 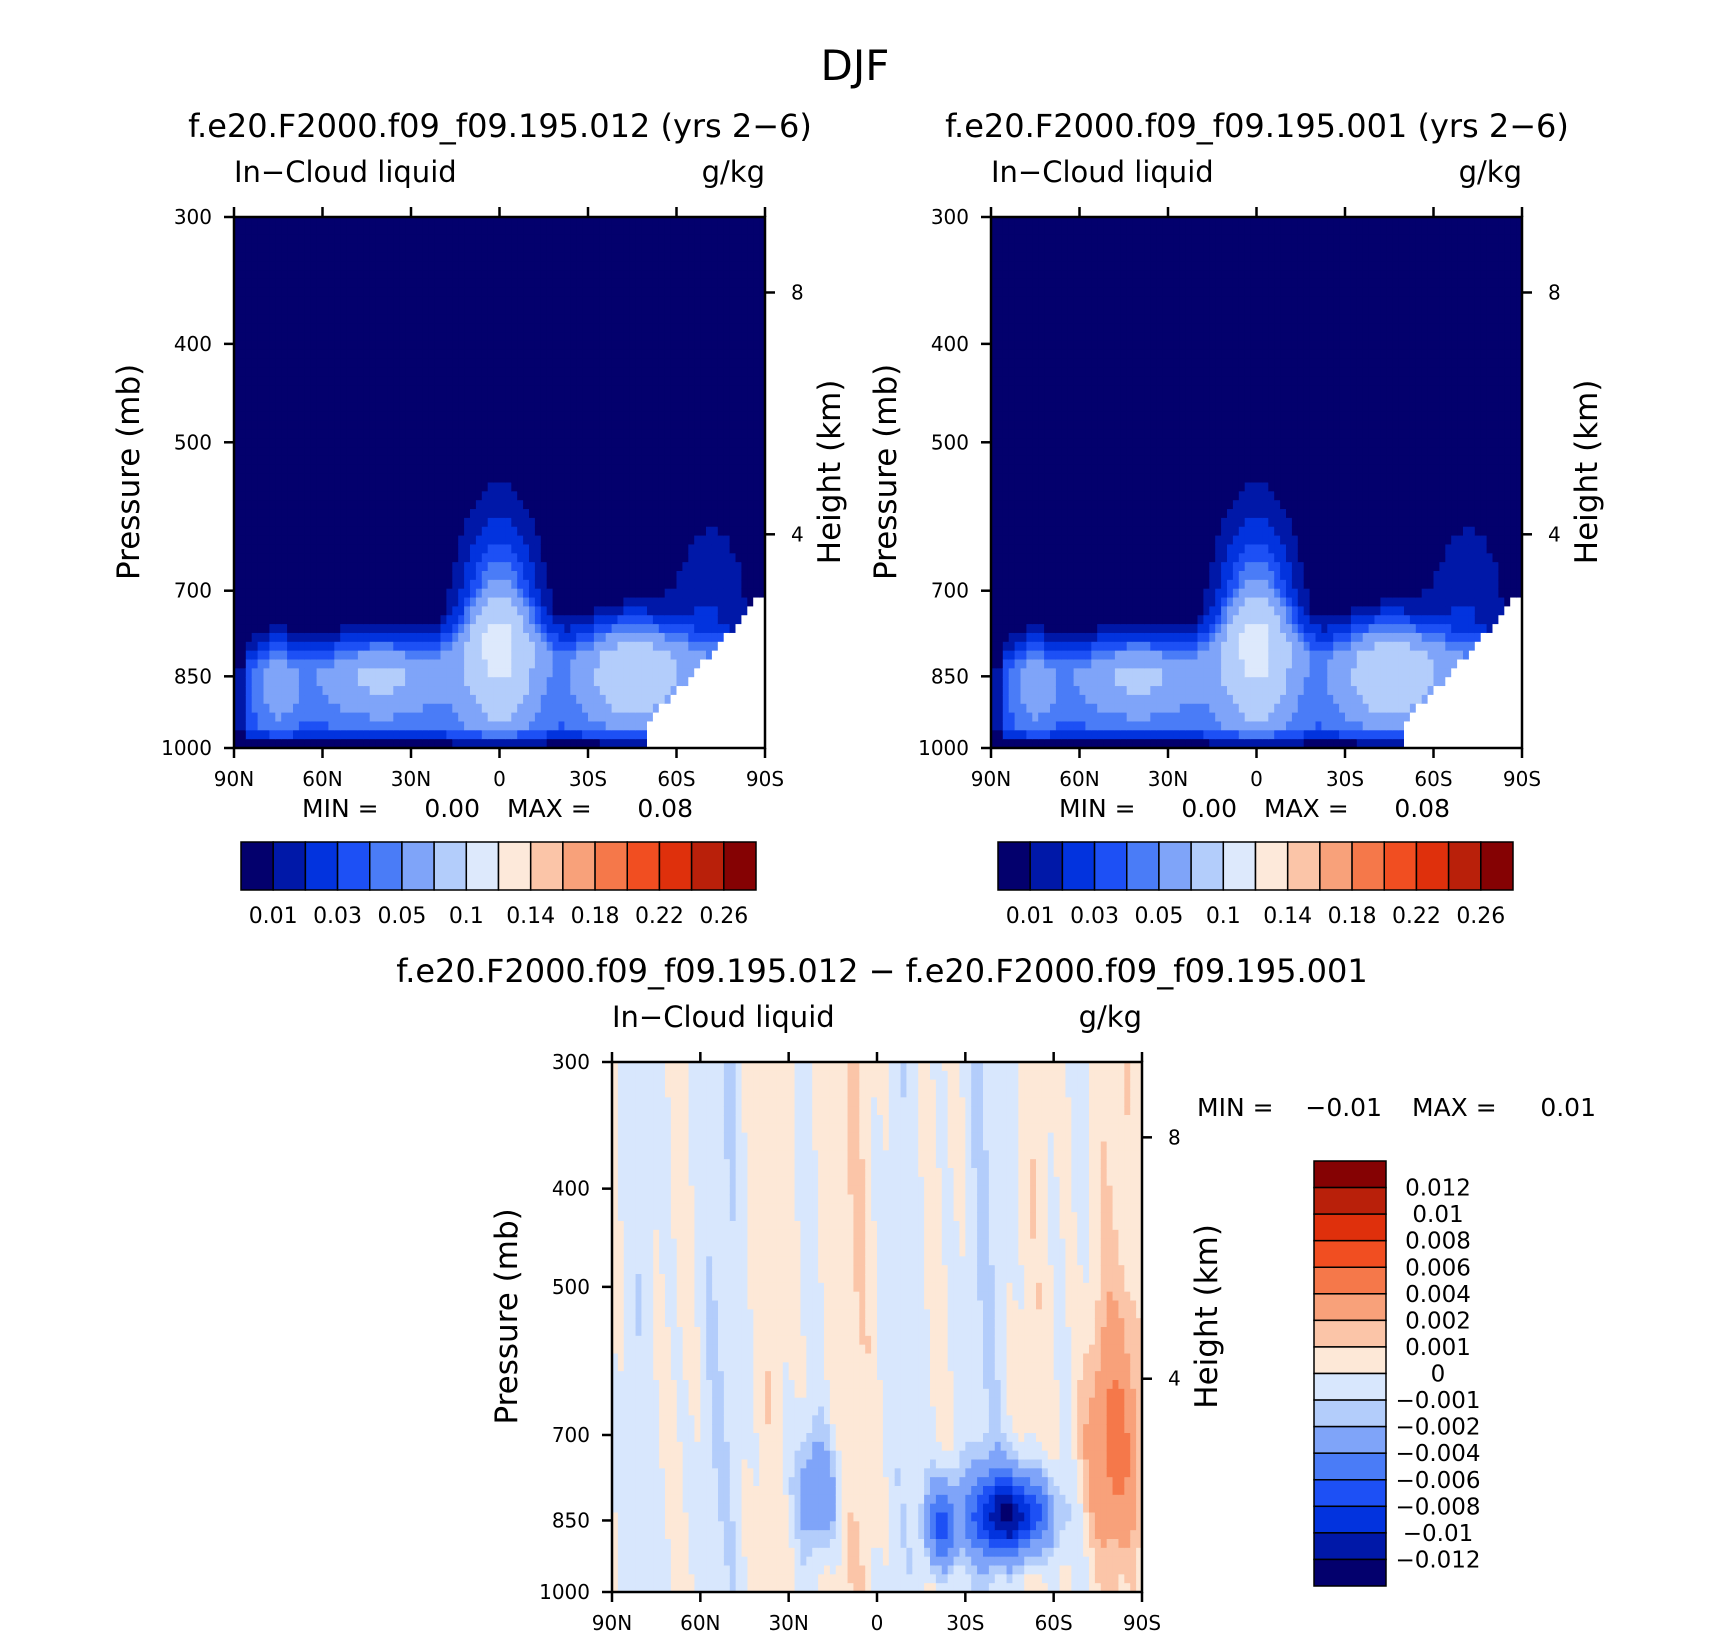 What do you see at coordinates (855, 65) in the screenshot?
I see `figure-title: DJF` at bounding box center [855, 65].